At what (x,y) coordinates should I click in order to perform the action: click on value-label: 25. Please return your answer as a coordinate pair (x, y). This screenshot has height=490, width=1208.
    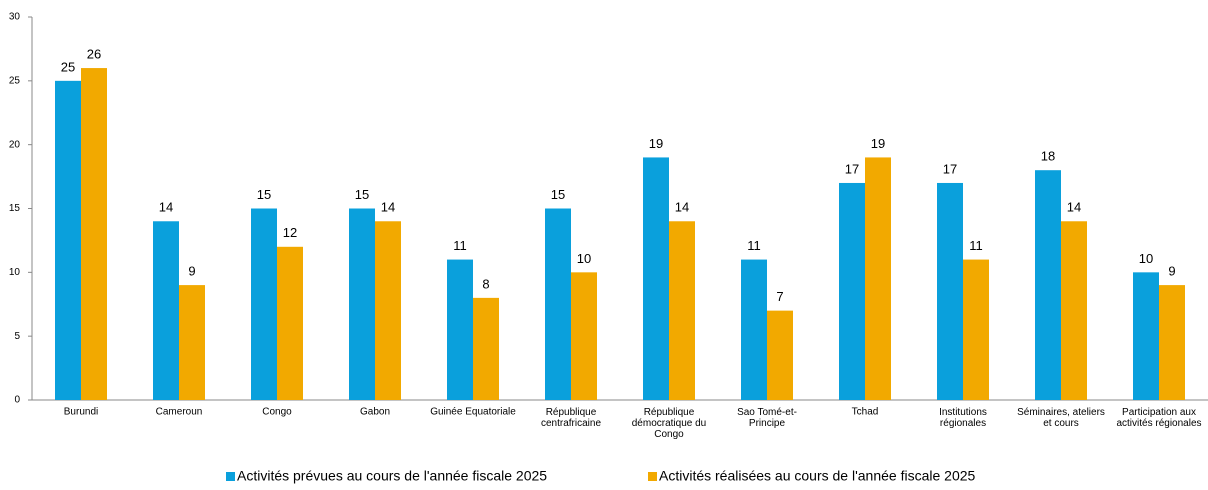
    Looking at the image, I should click on (68, 66).